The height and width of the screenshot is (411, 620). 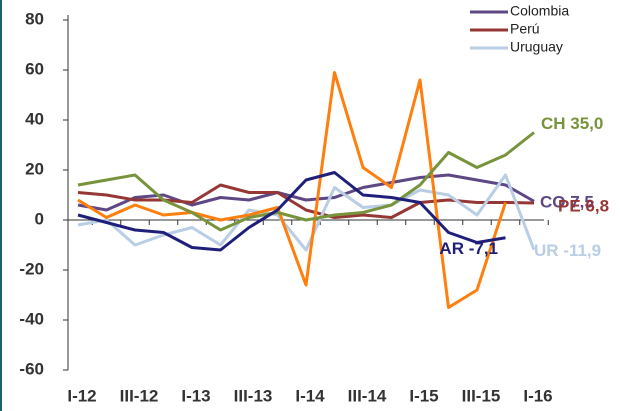 I want to click on x-tick-label: III-14, so click(x=367, y=395).